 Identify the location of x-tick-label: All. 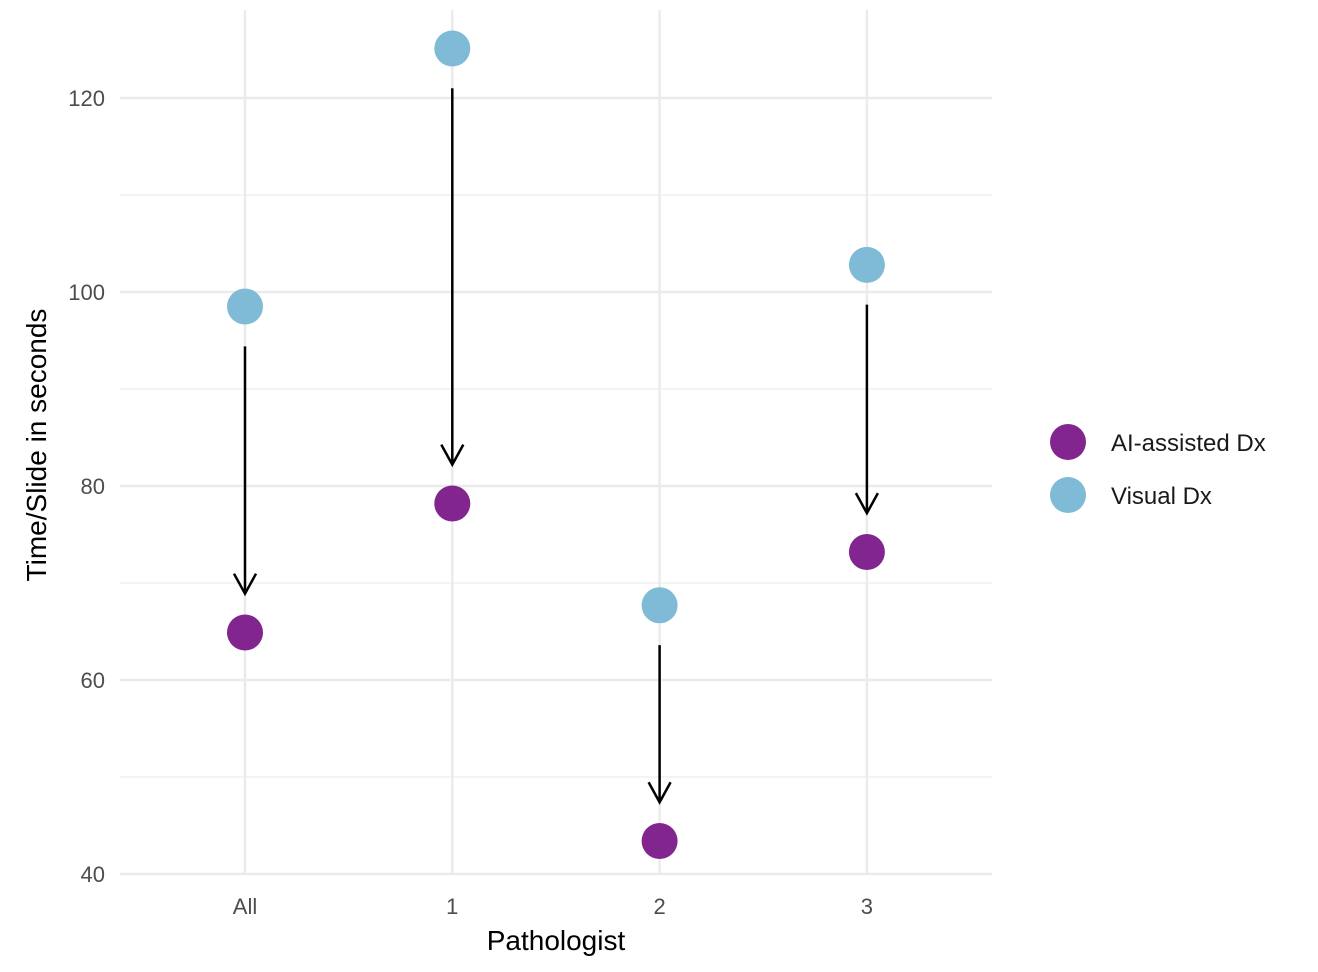
(245, 906).